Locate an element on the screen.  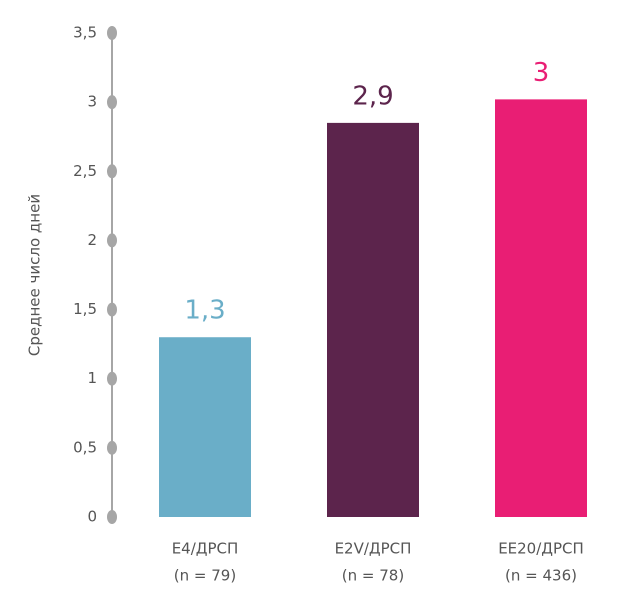
x-tick-sublabel: (n = 436) is located at coordinates (541, 576).